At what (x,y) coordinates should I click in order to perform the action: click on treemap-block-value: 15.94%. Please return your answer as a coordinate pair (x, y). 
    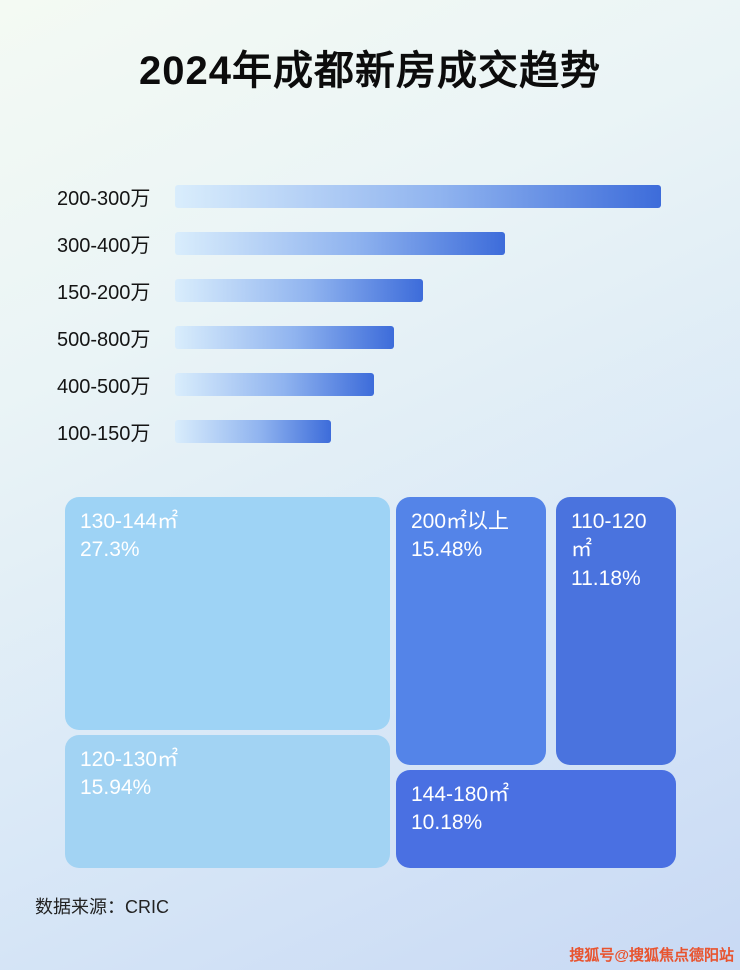
    Looking at the image, I should click on (116, 788).